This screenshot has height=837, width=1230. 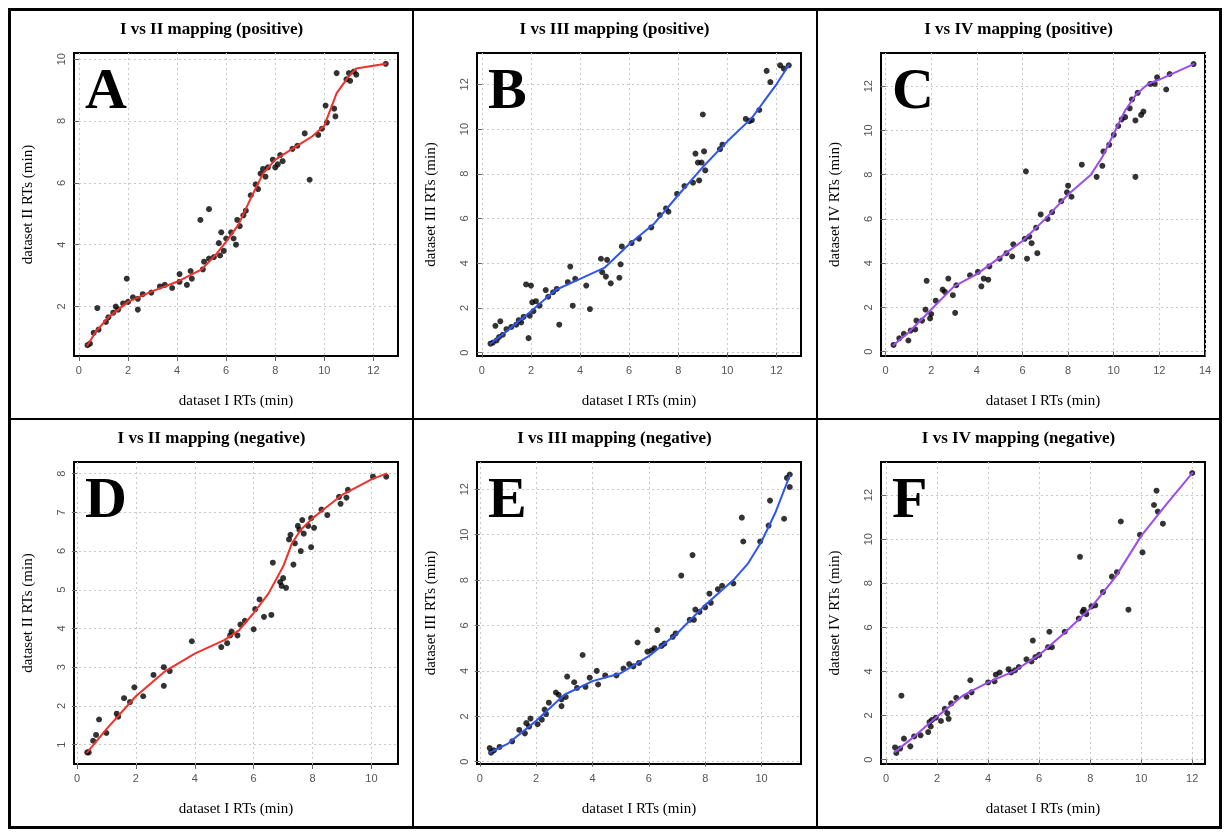 What do you see at coordinates (909, 497) in the screenshot?
I see `annotation: F` at bounding box center [909, 497].